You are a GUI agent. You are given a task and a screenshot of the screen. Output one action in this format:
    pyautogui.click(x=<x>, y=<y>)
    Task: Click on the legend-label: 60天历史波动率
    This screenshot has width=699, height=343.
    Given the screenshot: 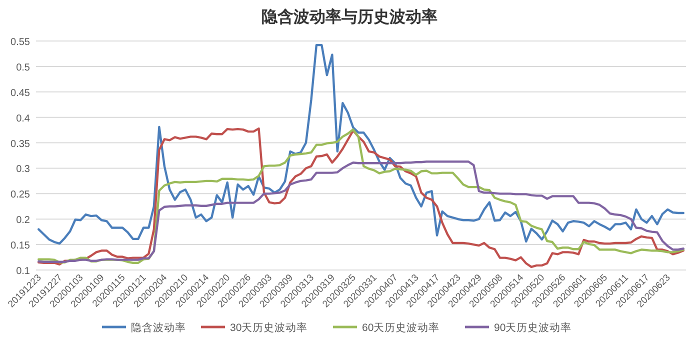 What is the action you would take?
    pyautogui.click(x=401, y=327)
    